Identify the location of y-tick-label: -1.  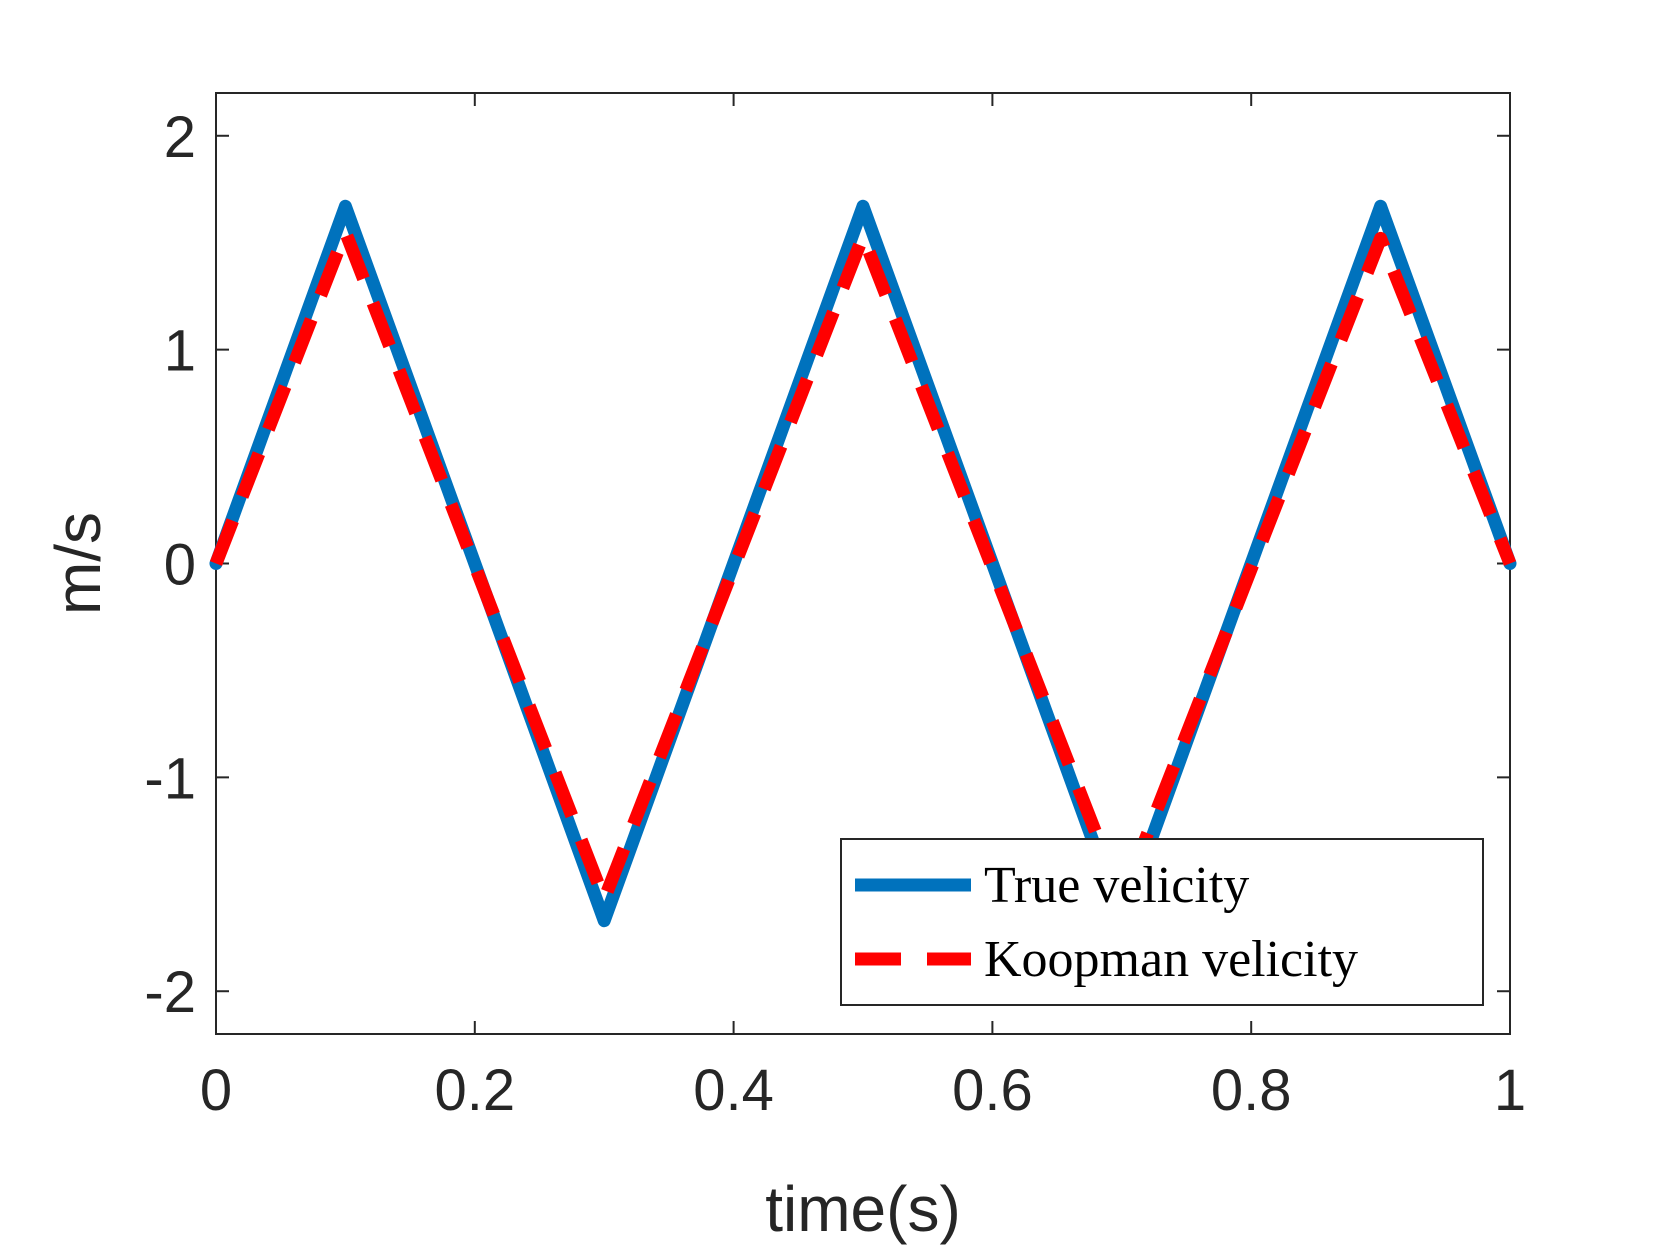
(170, 778).